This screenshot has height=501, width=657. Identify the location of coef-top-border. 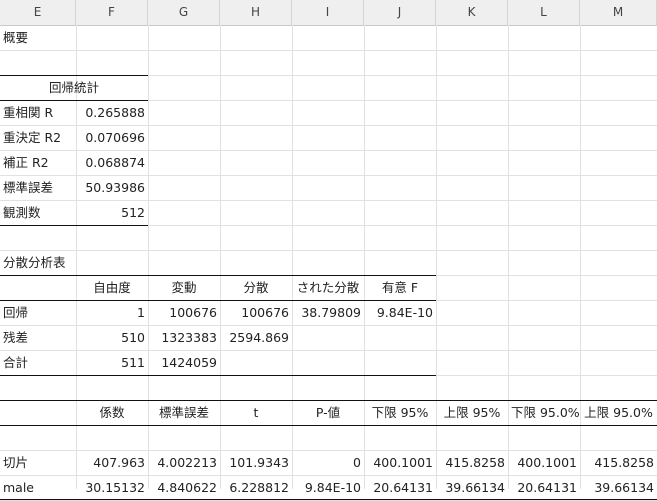
(328, 400).